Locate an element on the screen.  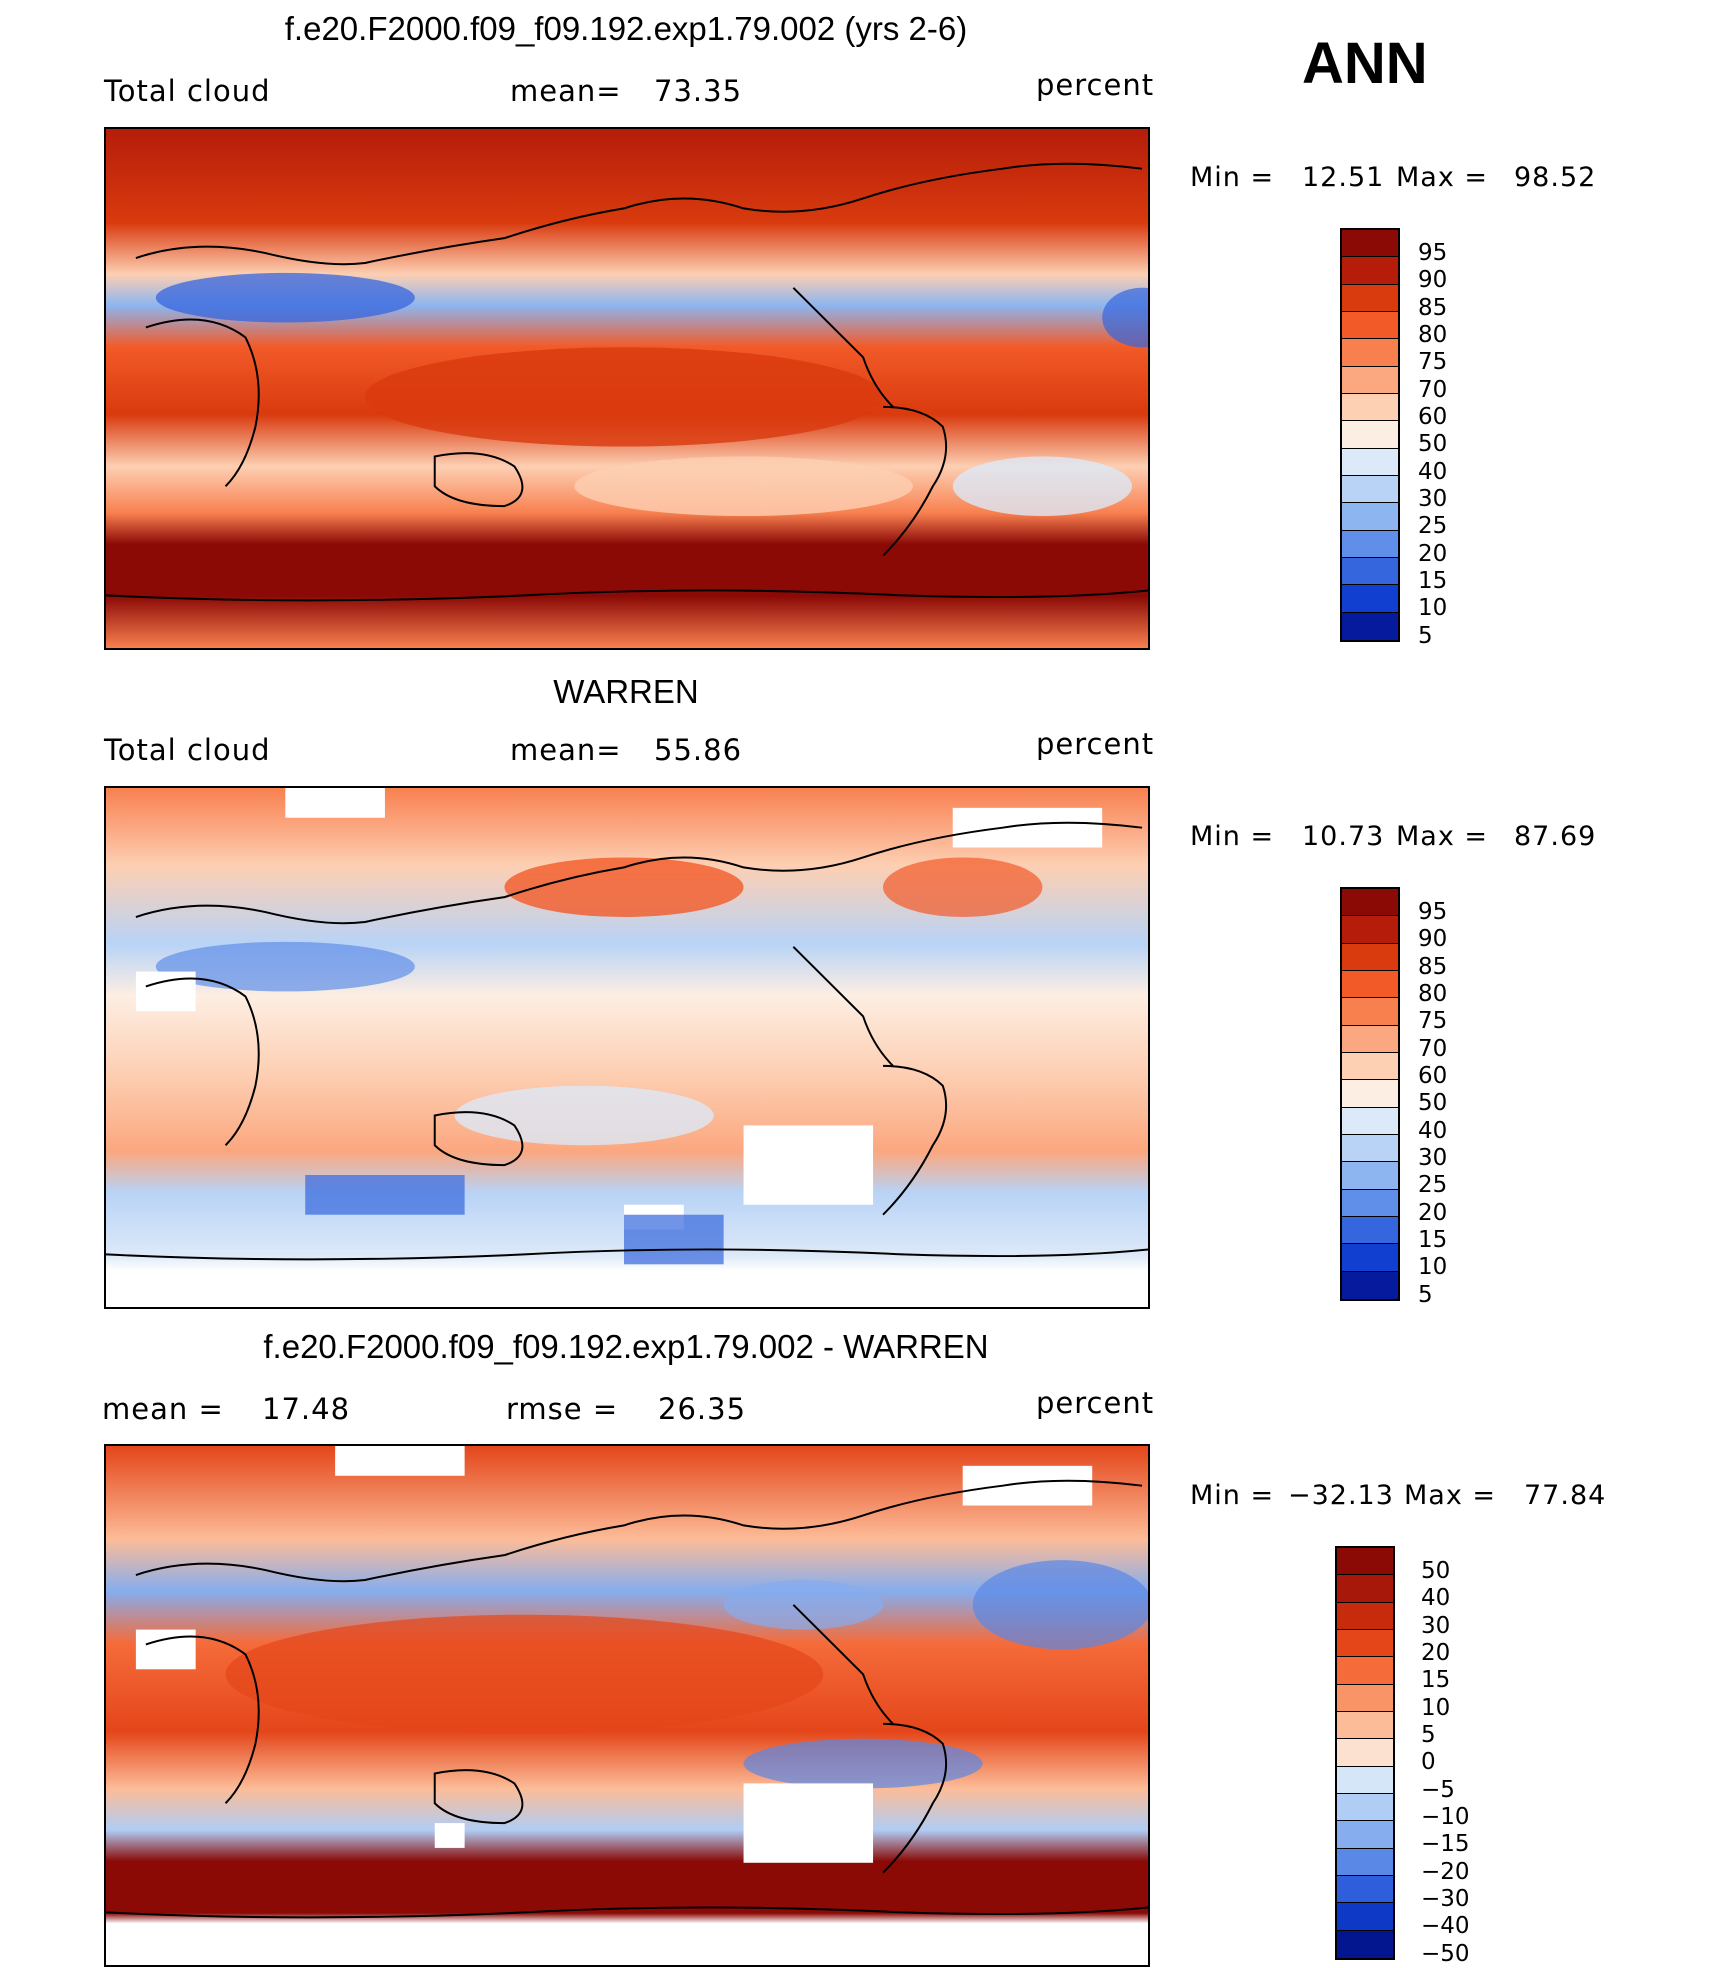
obs-colorbar-tick-label: 40 is located at coordinates (1433, 1130).